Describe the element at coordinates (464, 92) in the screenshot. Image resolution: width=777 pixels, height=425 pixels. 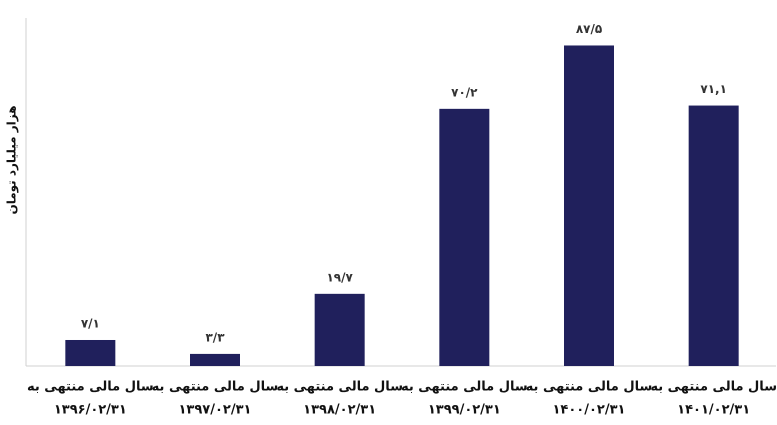
I see `value-label: ۷۰/۲` at that location.